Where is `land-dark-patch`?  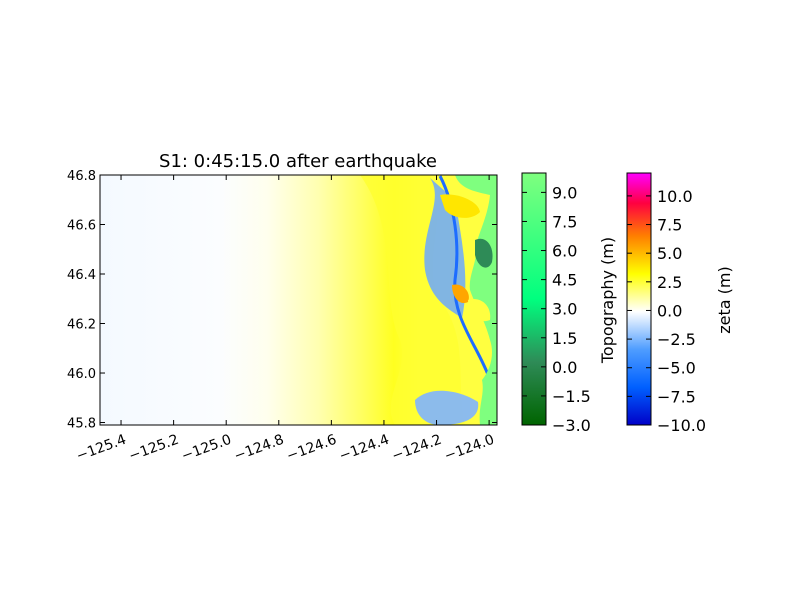
land-dark-patch is located at coordinates (484, 253).